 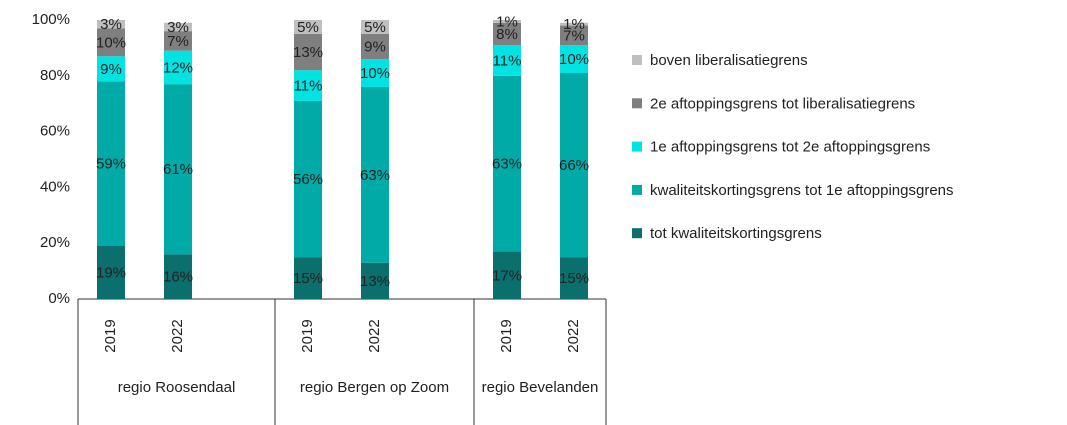 I want to click on y-tick-label: 20%, so click(x=55, y=242).